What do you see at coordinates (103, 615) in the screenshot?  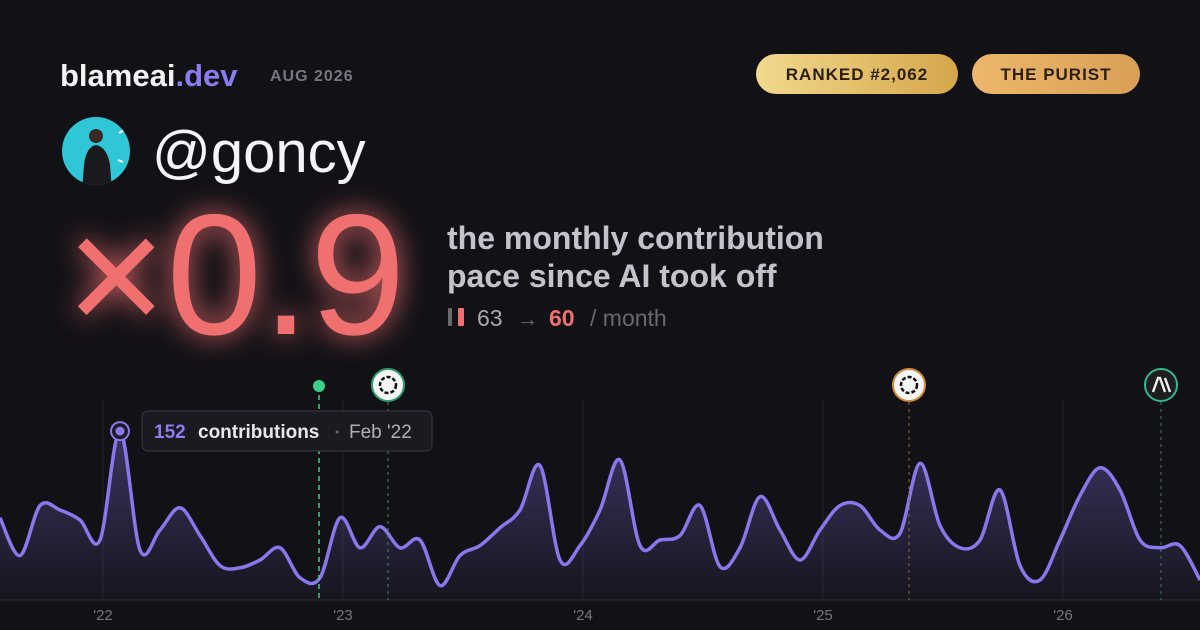 I see `x-tick-label: '22` at bounding box center [103, 615].